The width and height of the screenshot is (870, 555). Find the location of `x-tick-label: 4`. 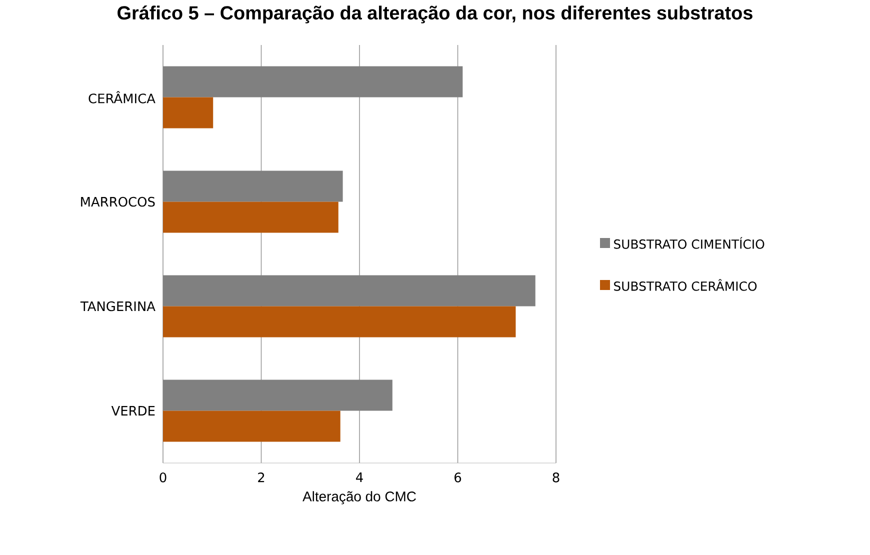

x-tick-label: 4 is located at coordinates (359, 477).